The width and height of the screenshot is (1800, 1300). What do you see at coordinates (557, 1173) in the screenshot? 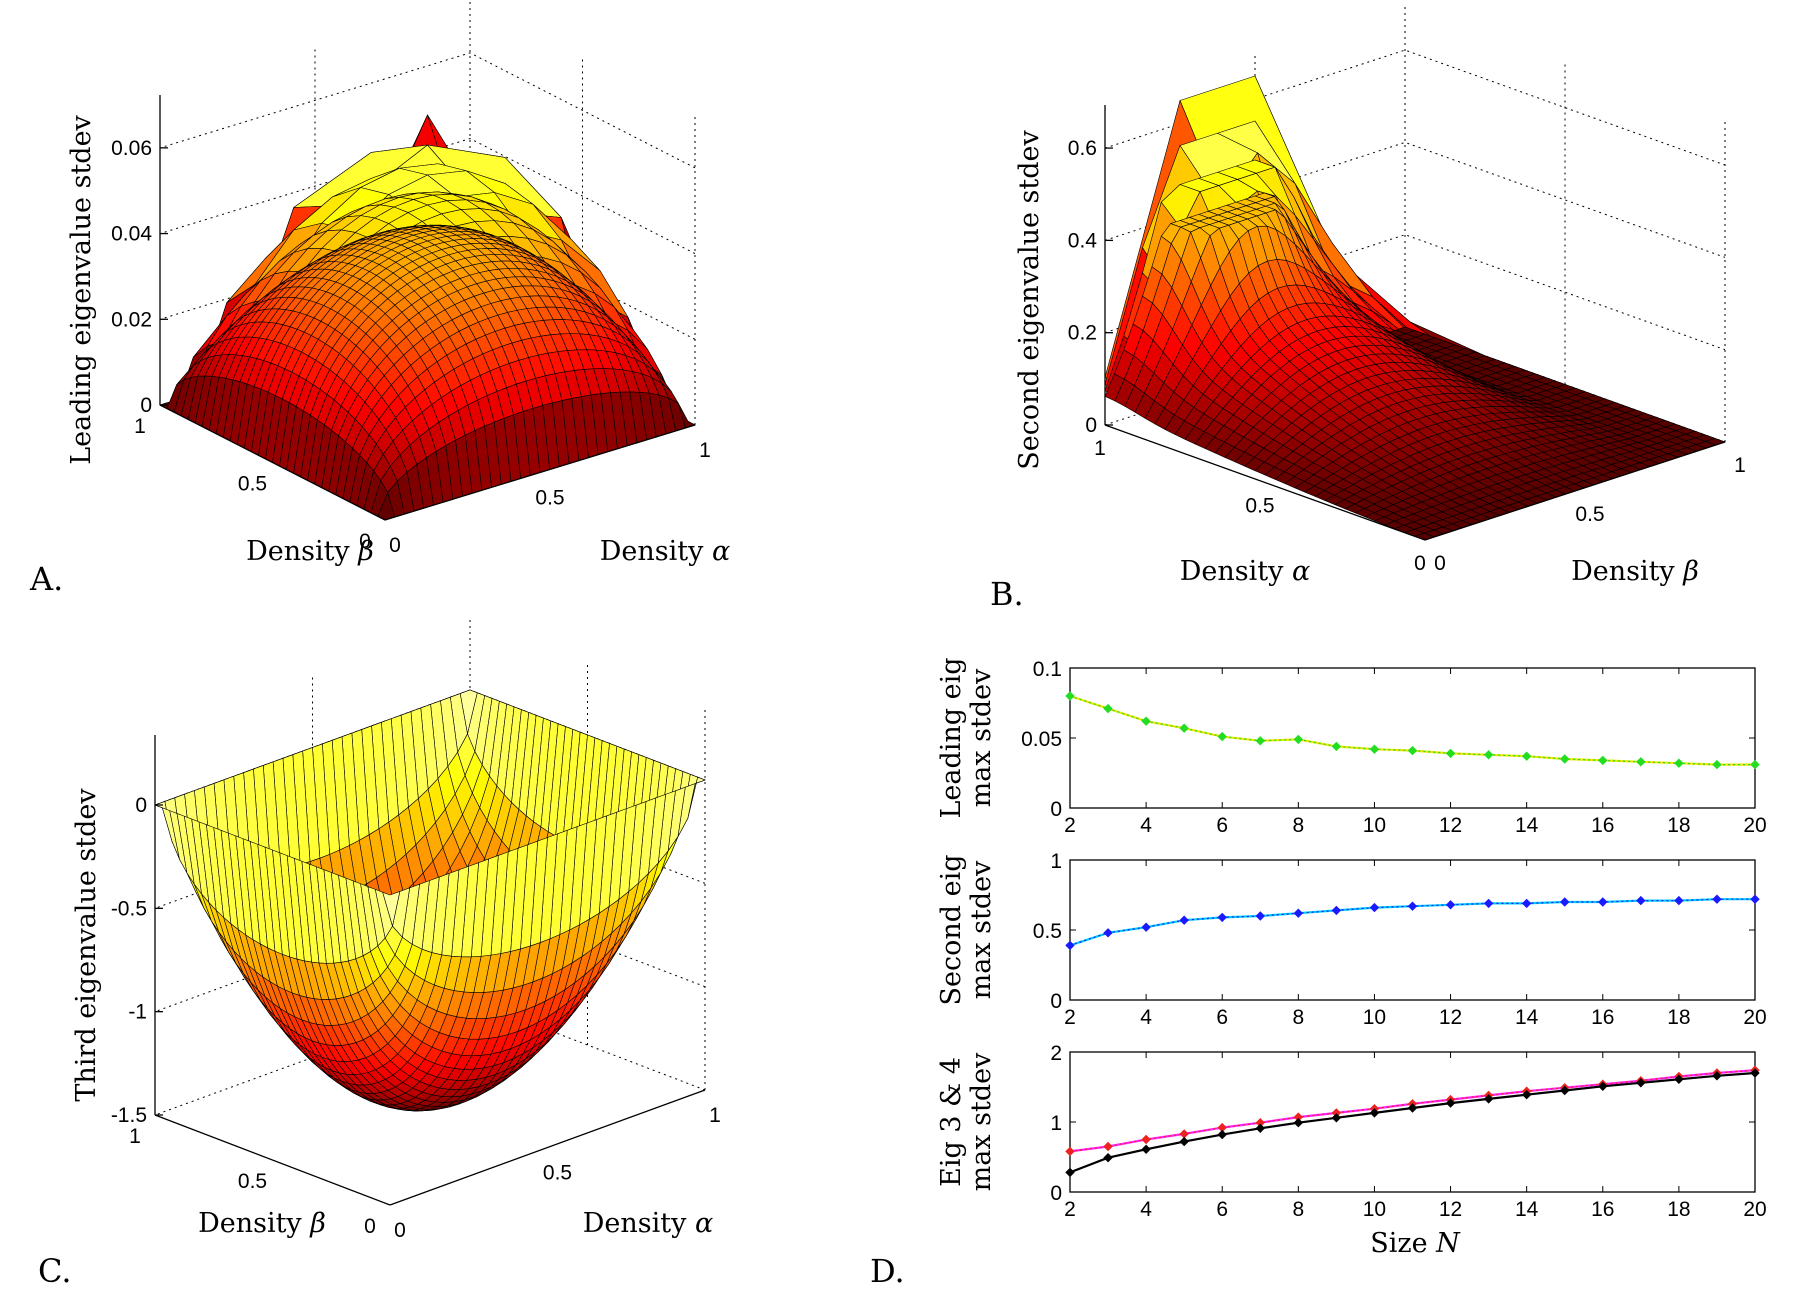
I see `c-x-tick-label: 0.5` at bounding box center [557, 1173].